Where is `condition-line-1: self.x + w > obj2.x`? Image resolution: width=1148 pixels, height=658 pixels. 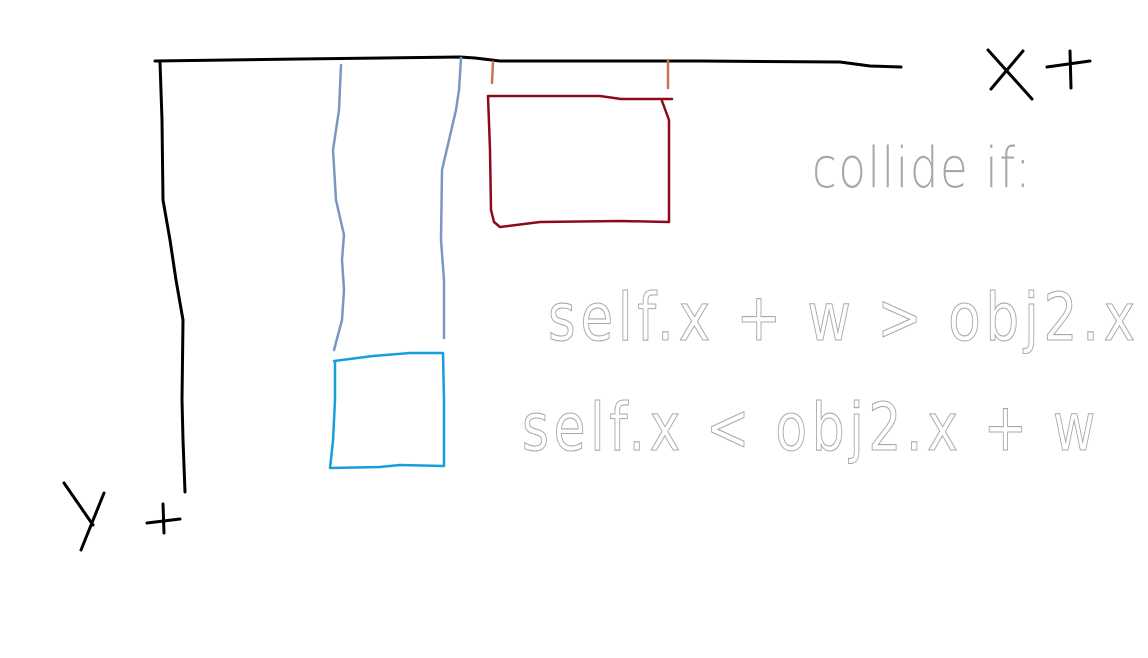
condition-line-1: self.x + w > obj2.x is located at coordinates (844, 317).